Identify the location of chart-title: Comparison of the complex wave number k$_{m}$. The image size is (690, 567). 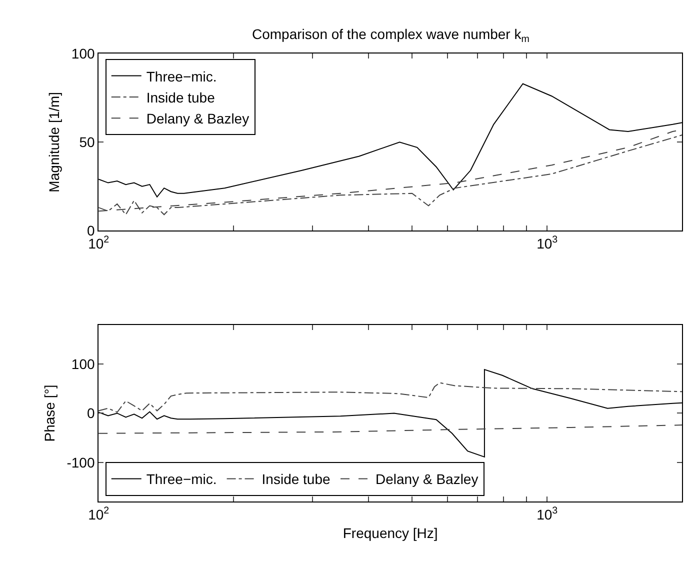
(391, 35).